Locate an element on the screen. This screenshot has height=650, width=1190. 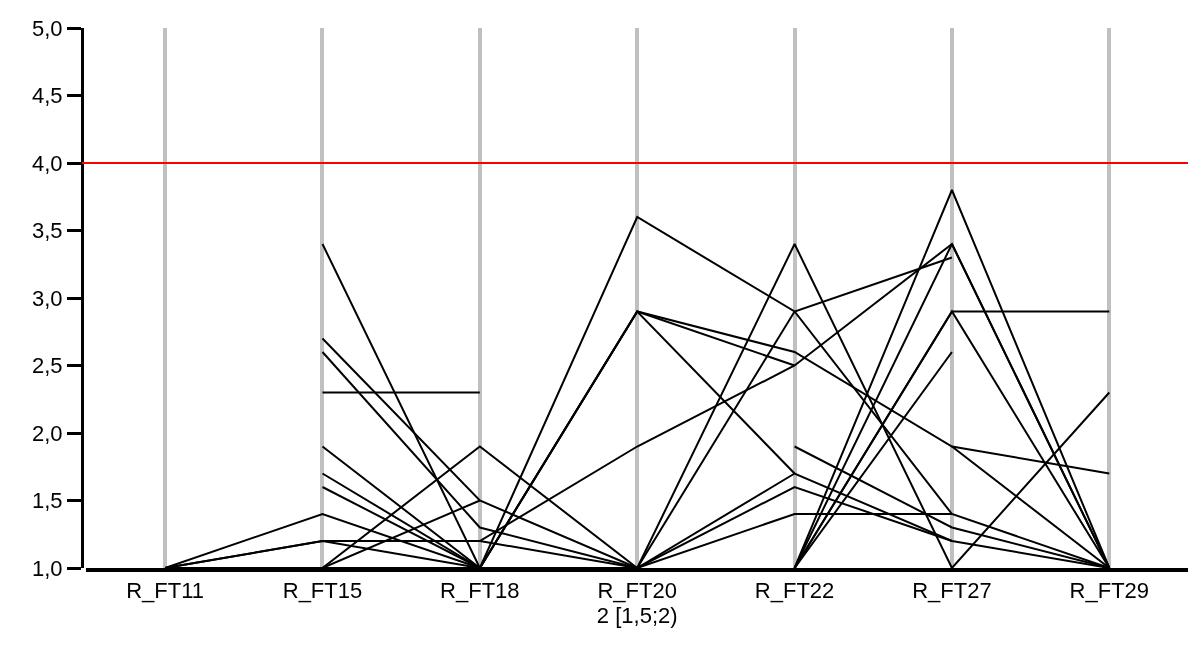
y-tick-label: 1,5 is located at coordinates (47, 501).